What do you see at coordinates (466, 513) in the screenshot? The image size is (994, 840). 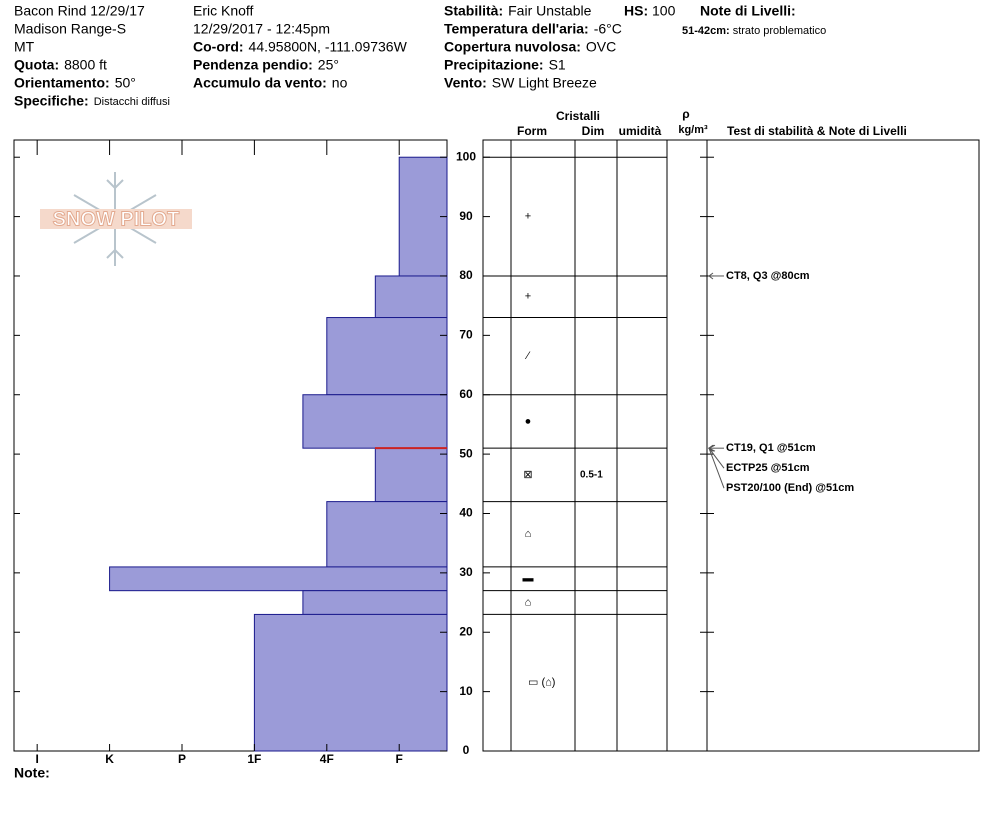 I see `y-tick-label: 40` at bounding box center [466, 513].